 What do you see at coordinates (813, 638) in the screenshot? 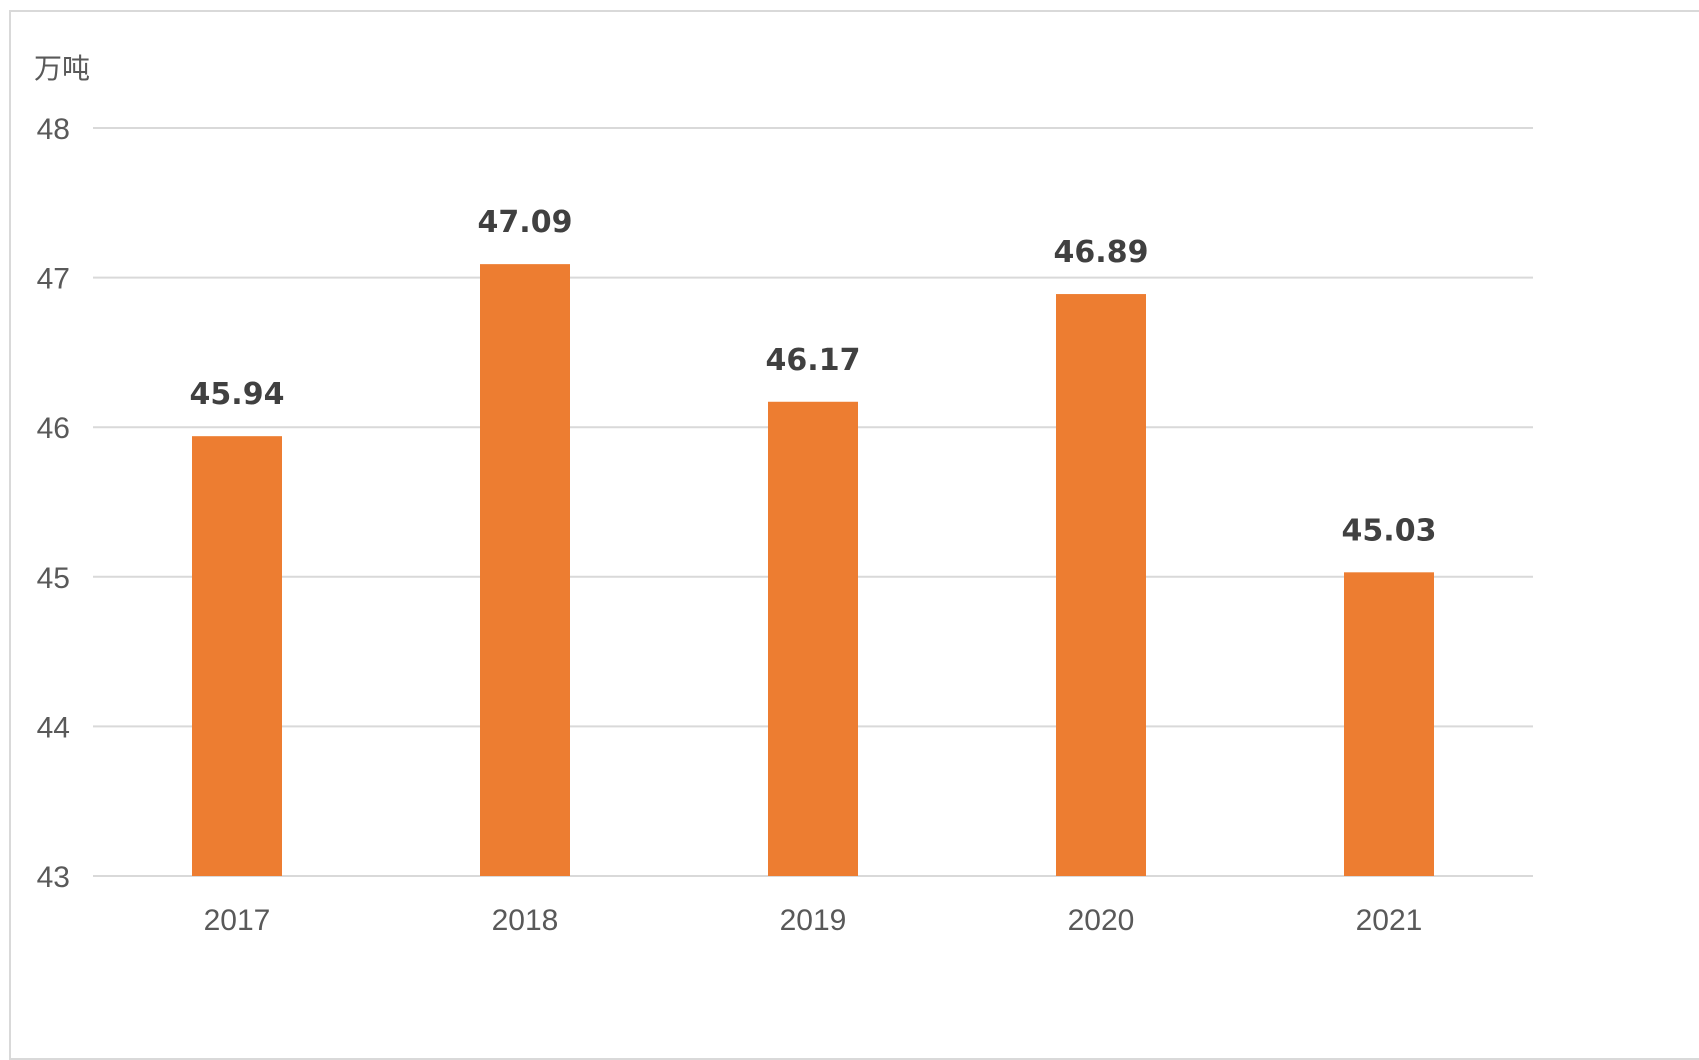
I see `bar-2019` at bounding box center [813, 638].